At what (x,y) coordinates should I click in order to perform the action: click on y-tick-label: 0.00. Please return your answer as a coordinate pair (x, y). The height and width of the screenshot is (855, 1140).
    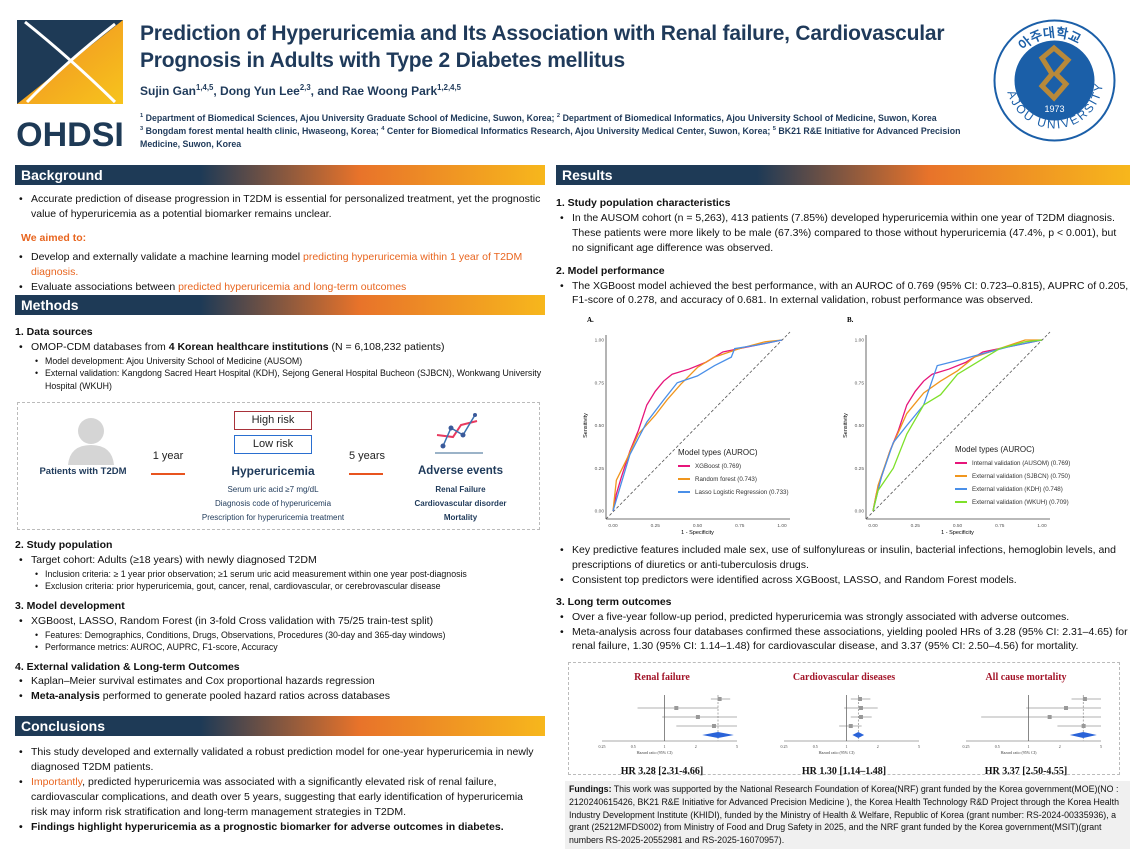
    Looking at the image, I should click on (860, 512).